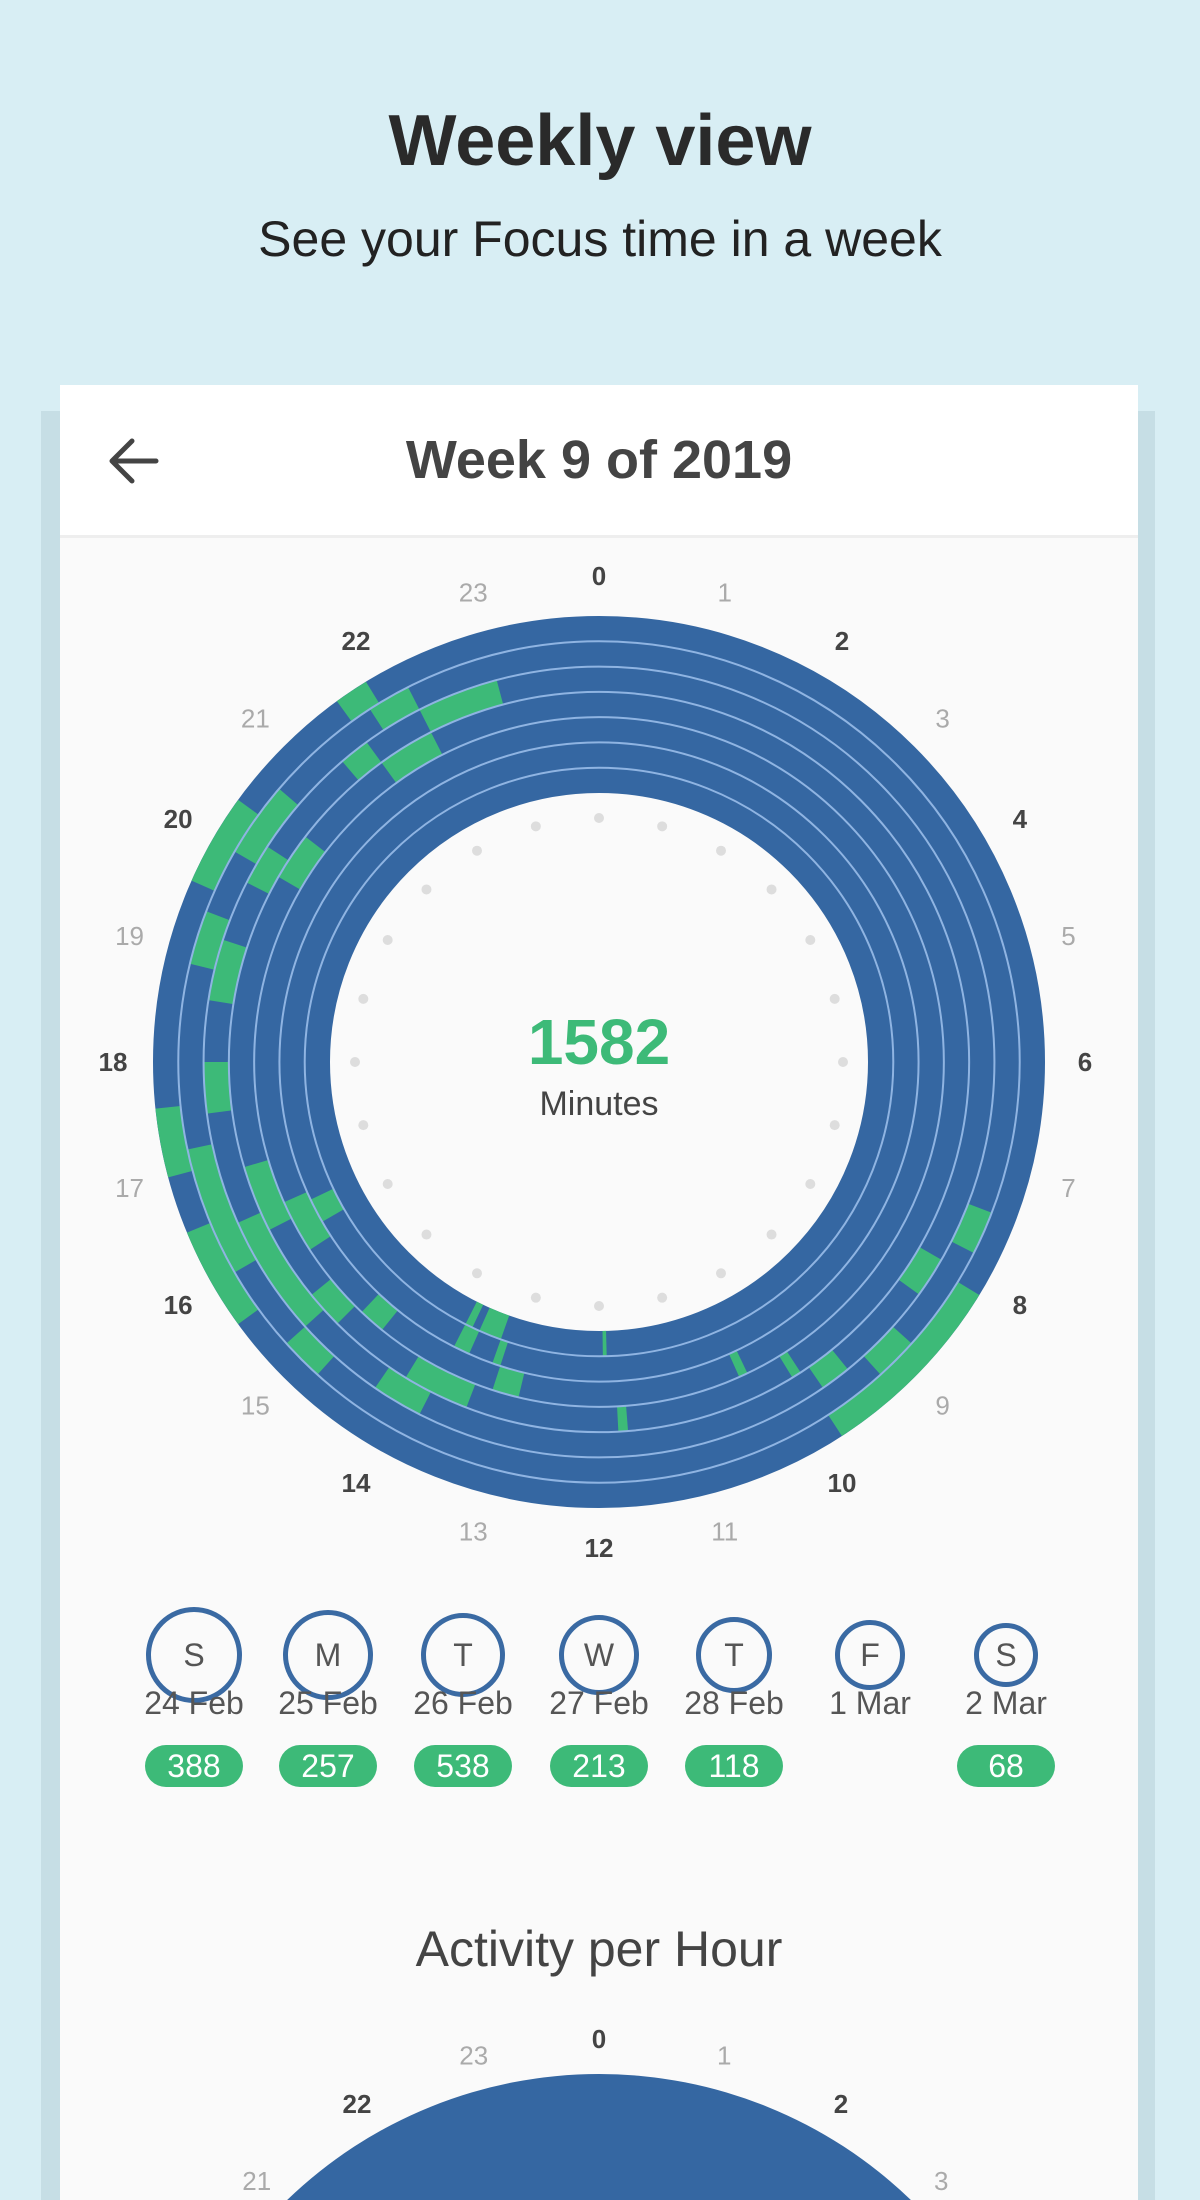 The height and width of the screenshot is (2200, 1200). I want to click on back-button, so click(136, 461).